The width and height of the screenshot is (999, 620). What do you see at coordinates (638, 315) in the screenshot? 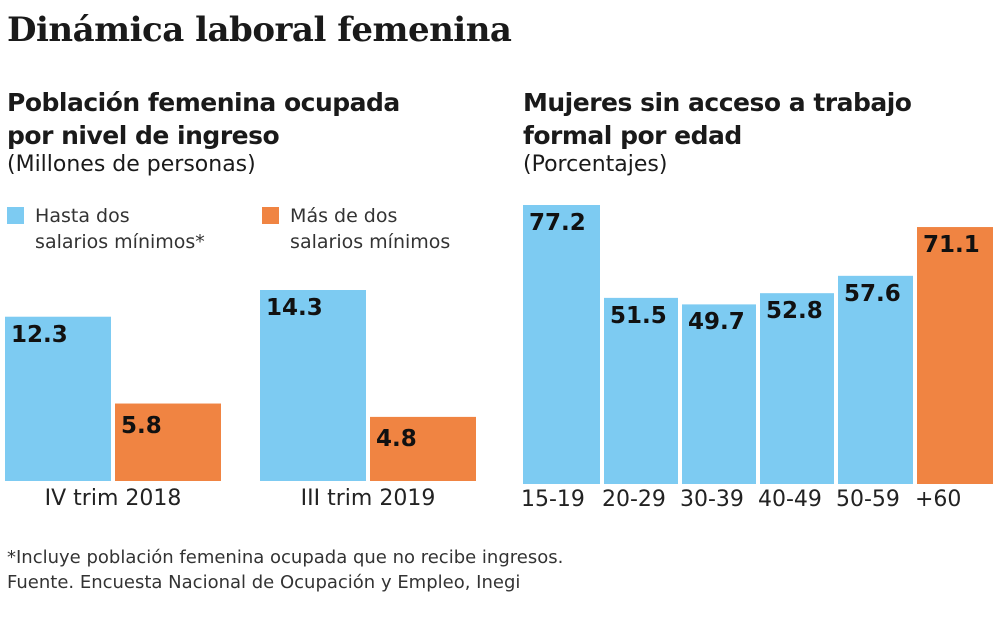
I see `bar-value-label: 51.5` at bounding box center [638, 315].